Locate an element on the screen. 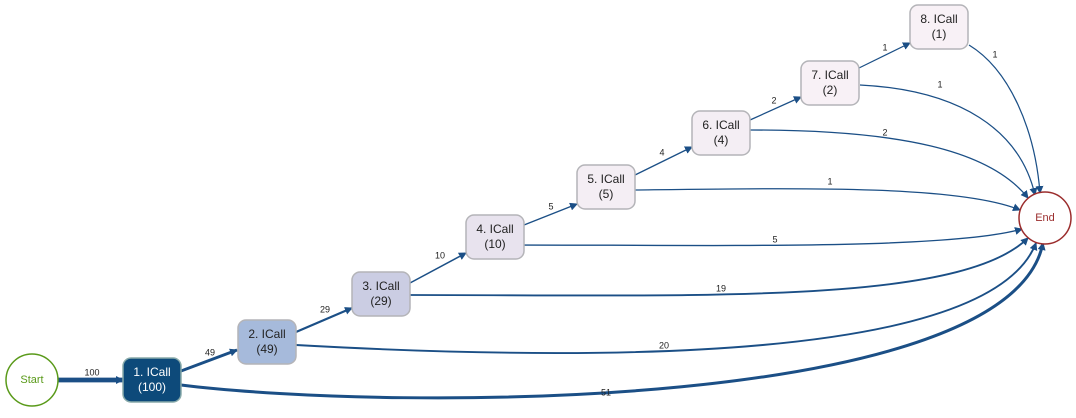  node-count: (10) is located at coordinates (494, 244).